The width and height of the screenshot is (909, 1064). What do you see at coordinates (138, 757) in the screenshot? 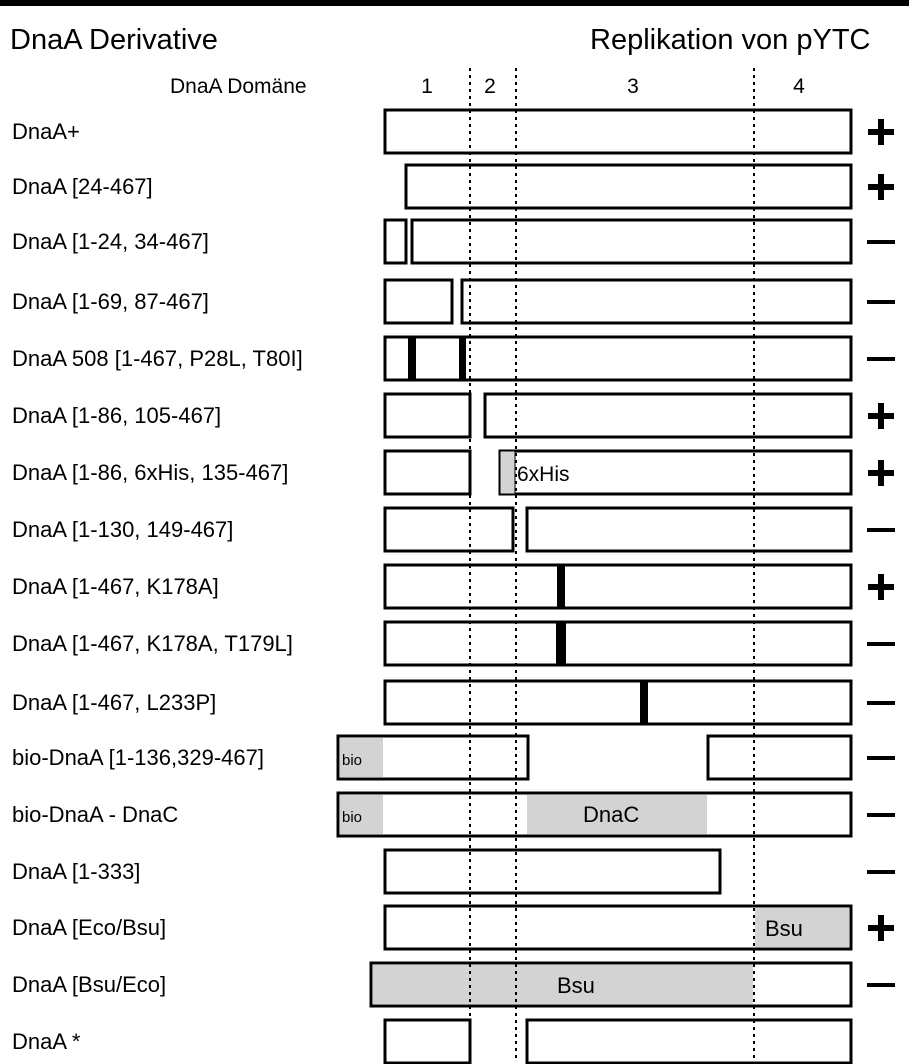
I see `construct-label: bio-DnaA [1-136,329-467]` at bounding box center [138, 757].